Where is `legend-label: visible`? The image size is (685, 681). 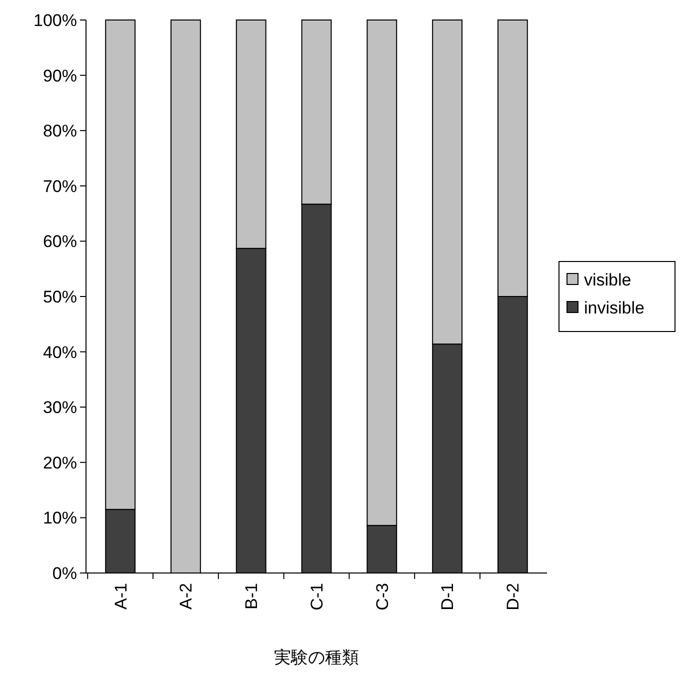
legend-label: visible is located at coordinates (608, 280).